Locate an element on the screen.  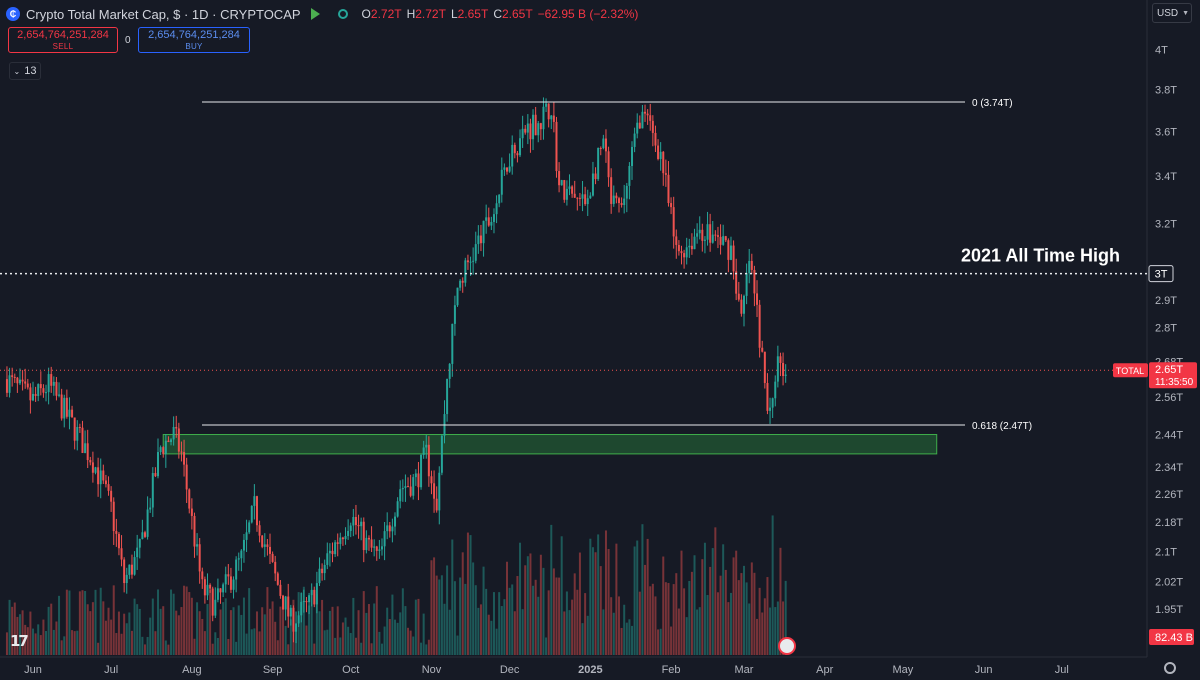
ath-axis-label: 3T is located at coordinates (1161, 275).